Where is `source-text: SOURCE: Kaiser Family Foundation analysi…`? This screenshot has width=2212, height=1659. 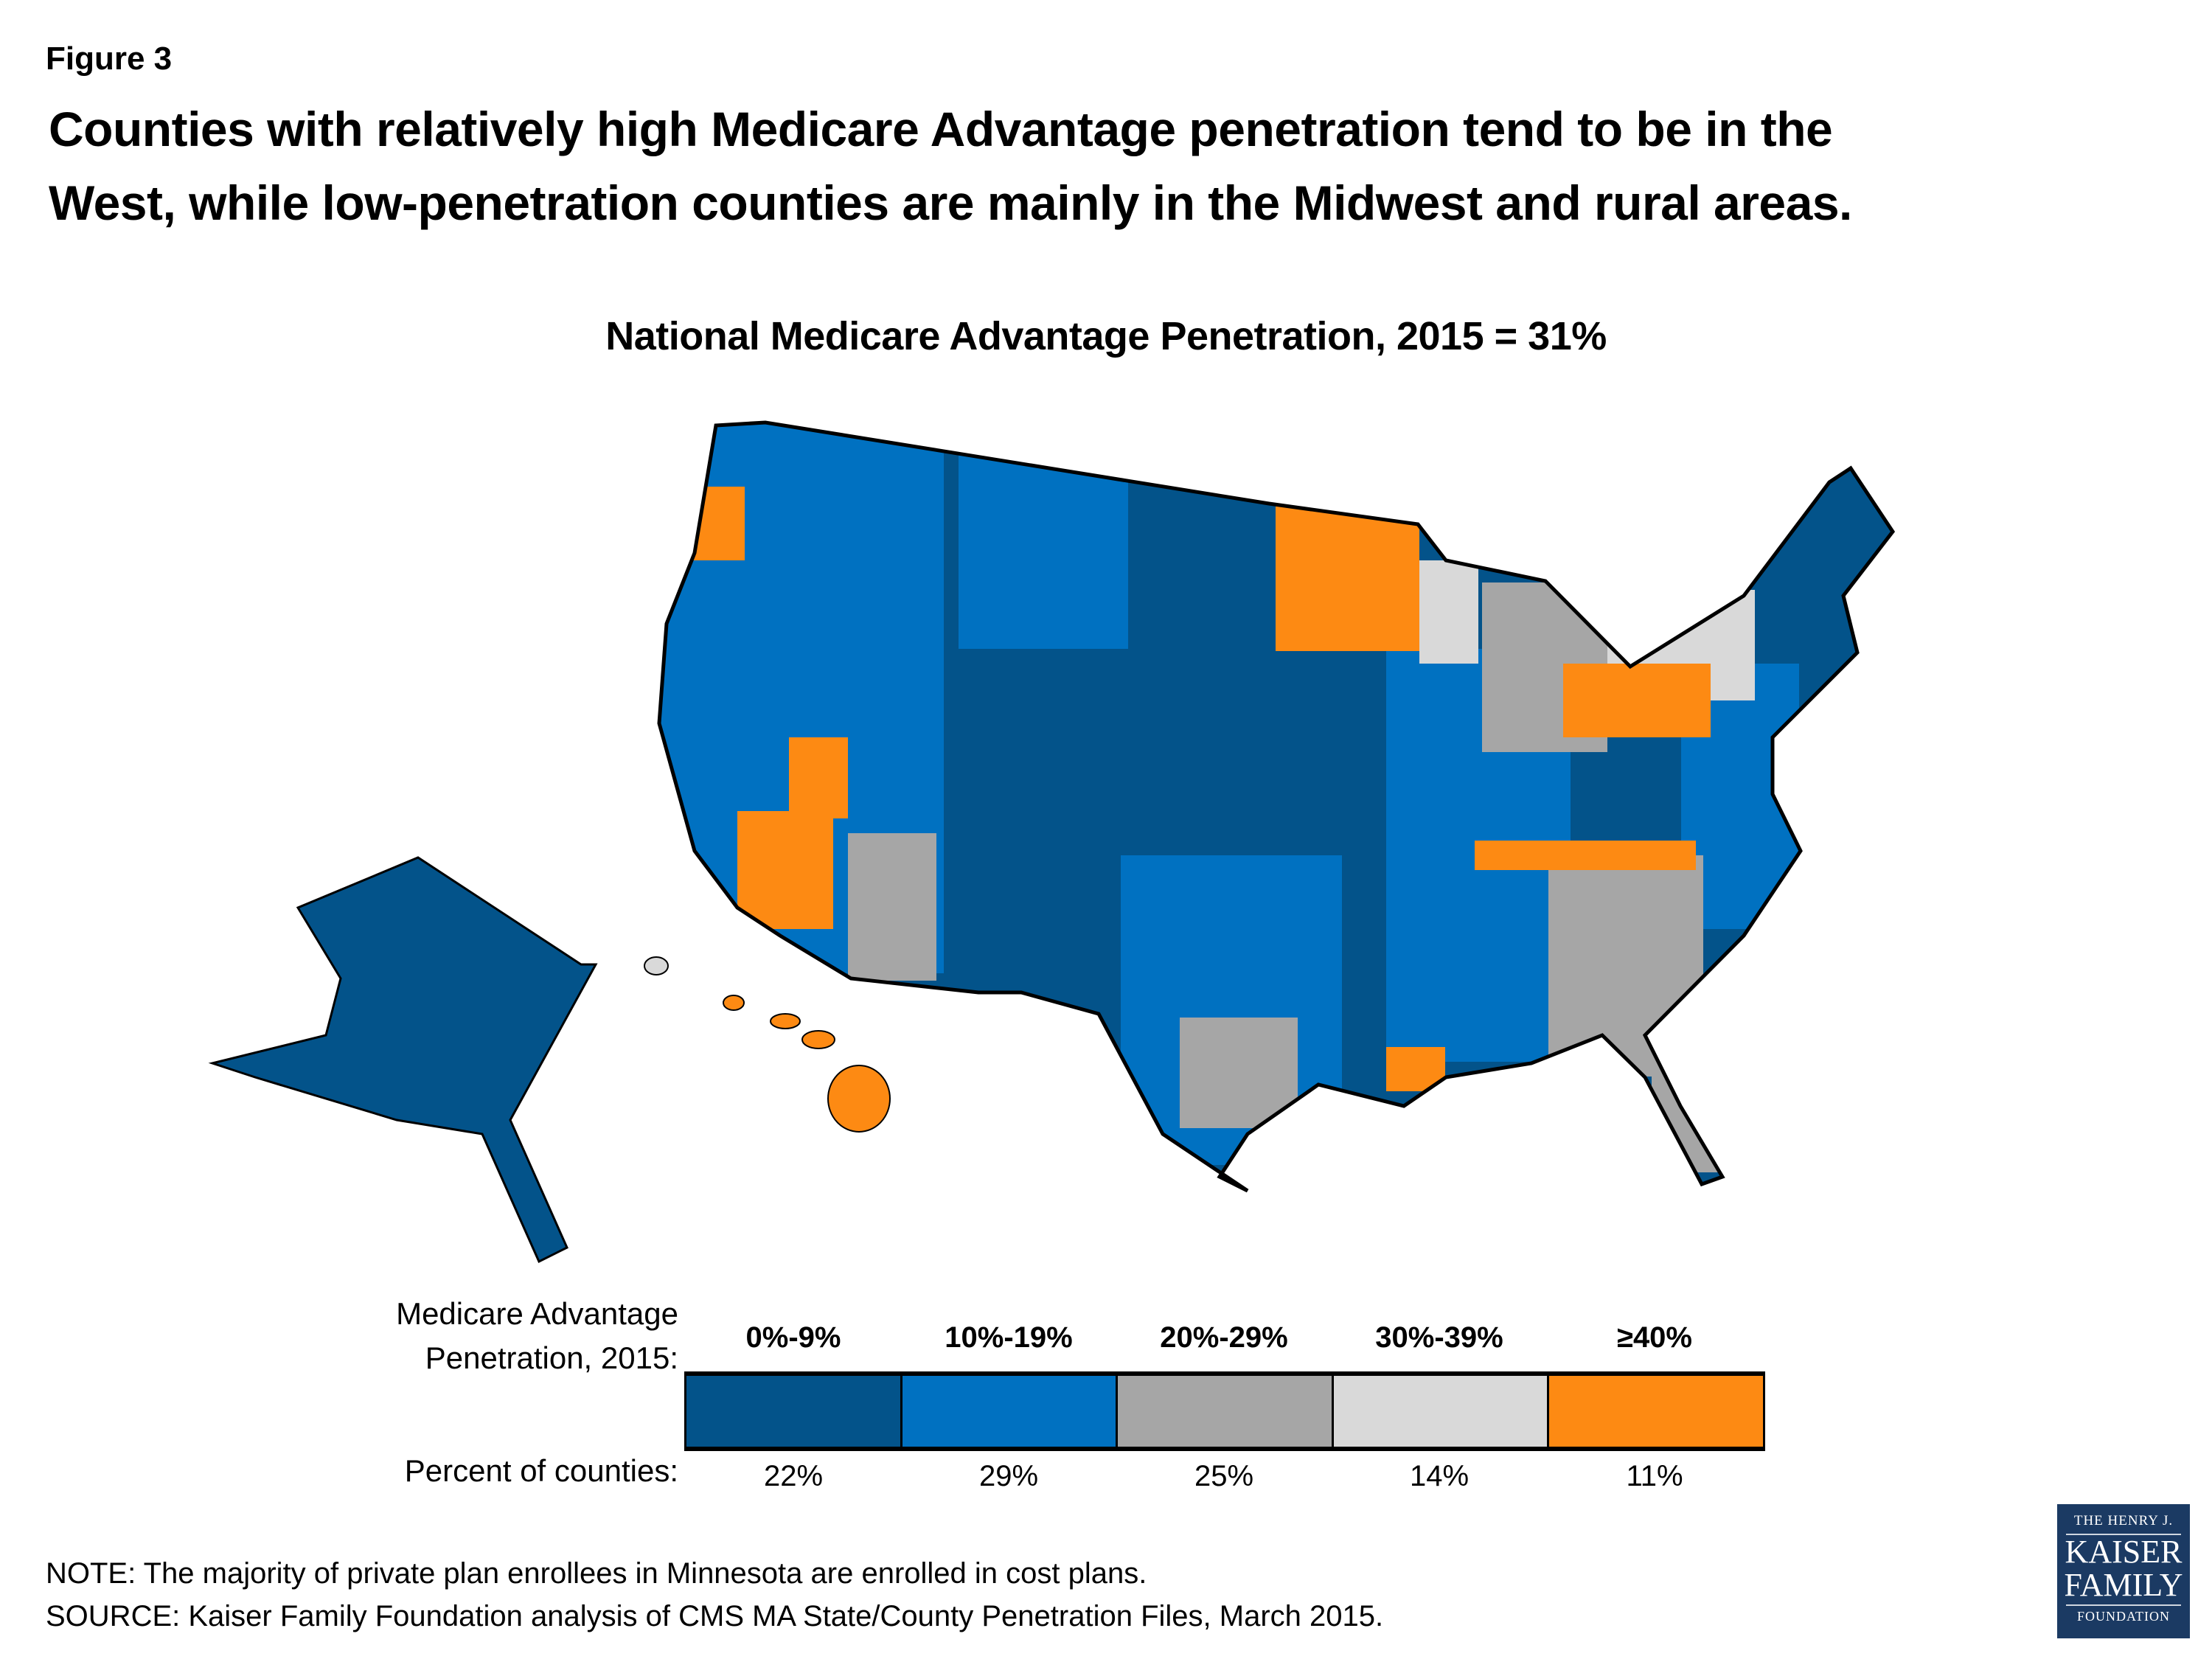 source-text: SOURCE: Kaiser Family Foundation analysi… is located at coordinates (715, 1616).